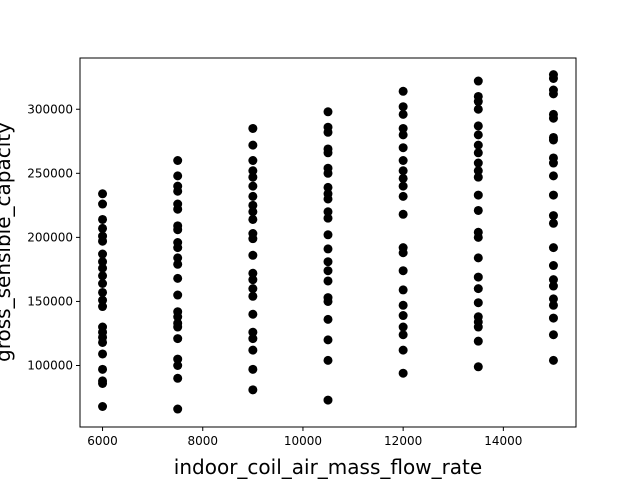 The height and width of the screenshot is (480, 640). What do you see at coordinates (50, 237) in the screenshot?
I see `y-tick-label: 200000` at bounding box center [50, 237].